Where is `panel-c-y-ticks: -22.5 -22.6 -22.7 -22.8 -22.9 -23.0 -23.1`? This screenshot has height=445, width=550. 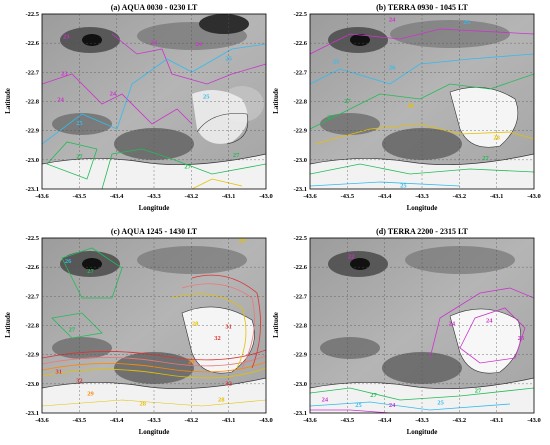 panel-c-y-ticks: -22.5 -22.6 -22.7 -22.8 -22.9 -23.0 -23.1 is located at coordinates (32, 326).